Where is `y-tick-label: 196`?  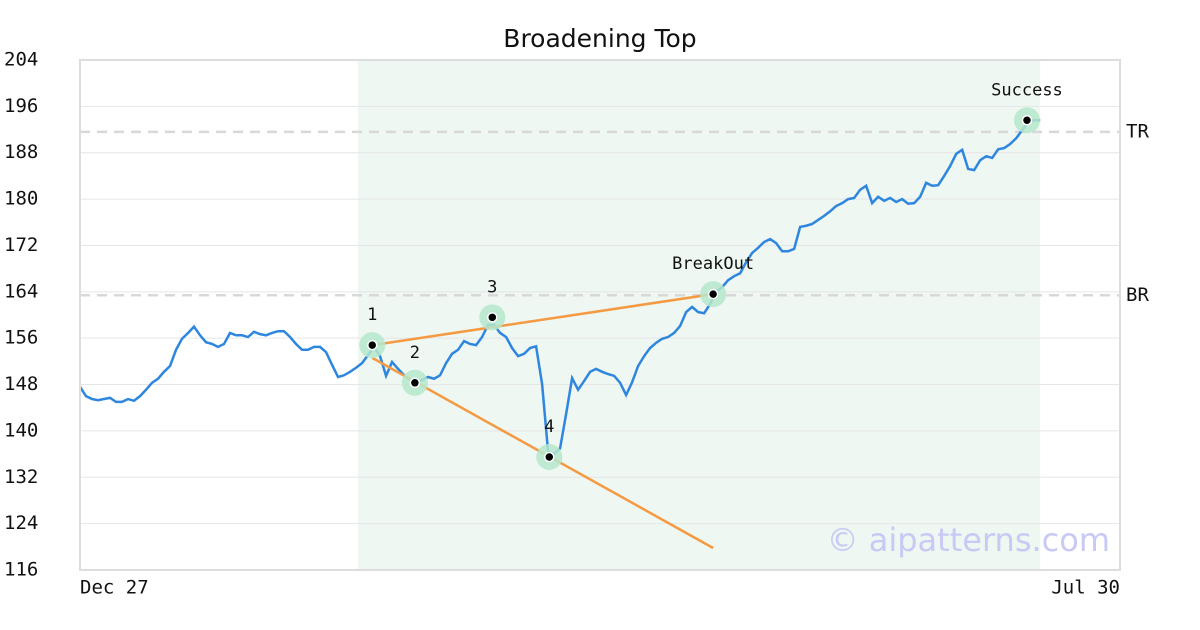
y-tick-label: 196 is located at coordinates (21, 106).